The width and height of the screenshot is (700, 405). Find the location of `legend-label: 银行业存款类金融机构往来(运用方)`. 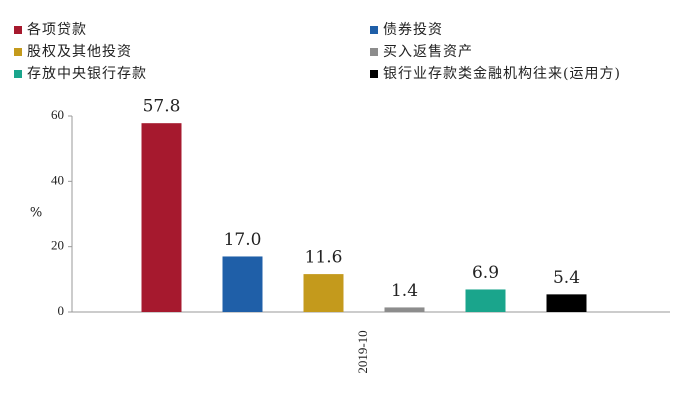

legend-label: 银行业存款类金融机构往来(运用方) is located at coordinates (502, 74).